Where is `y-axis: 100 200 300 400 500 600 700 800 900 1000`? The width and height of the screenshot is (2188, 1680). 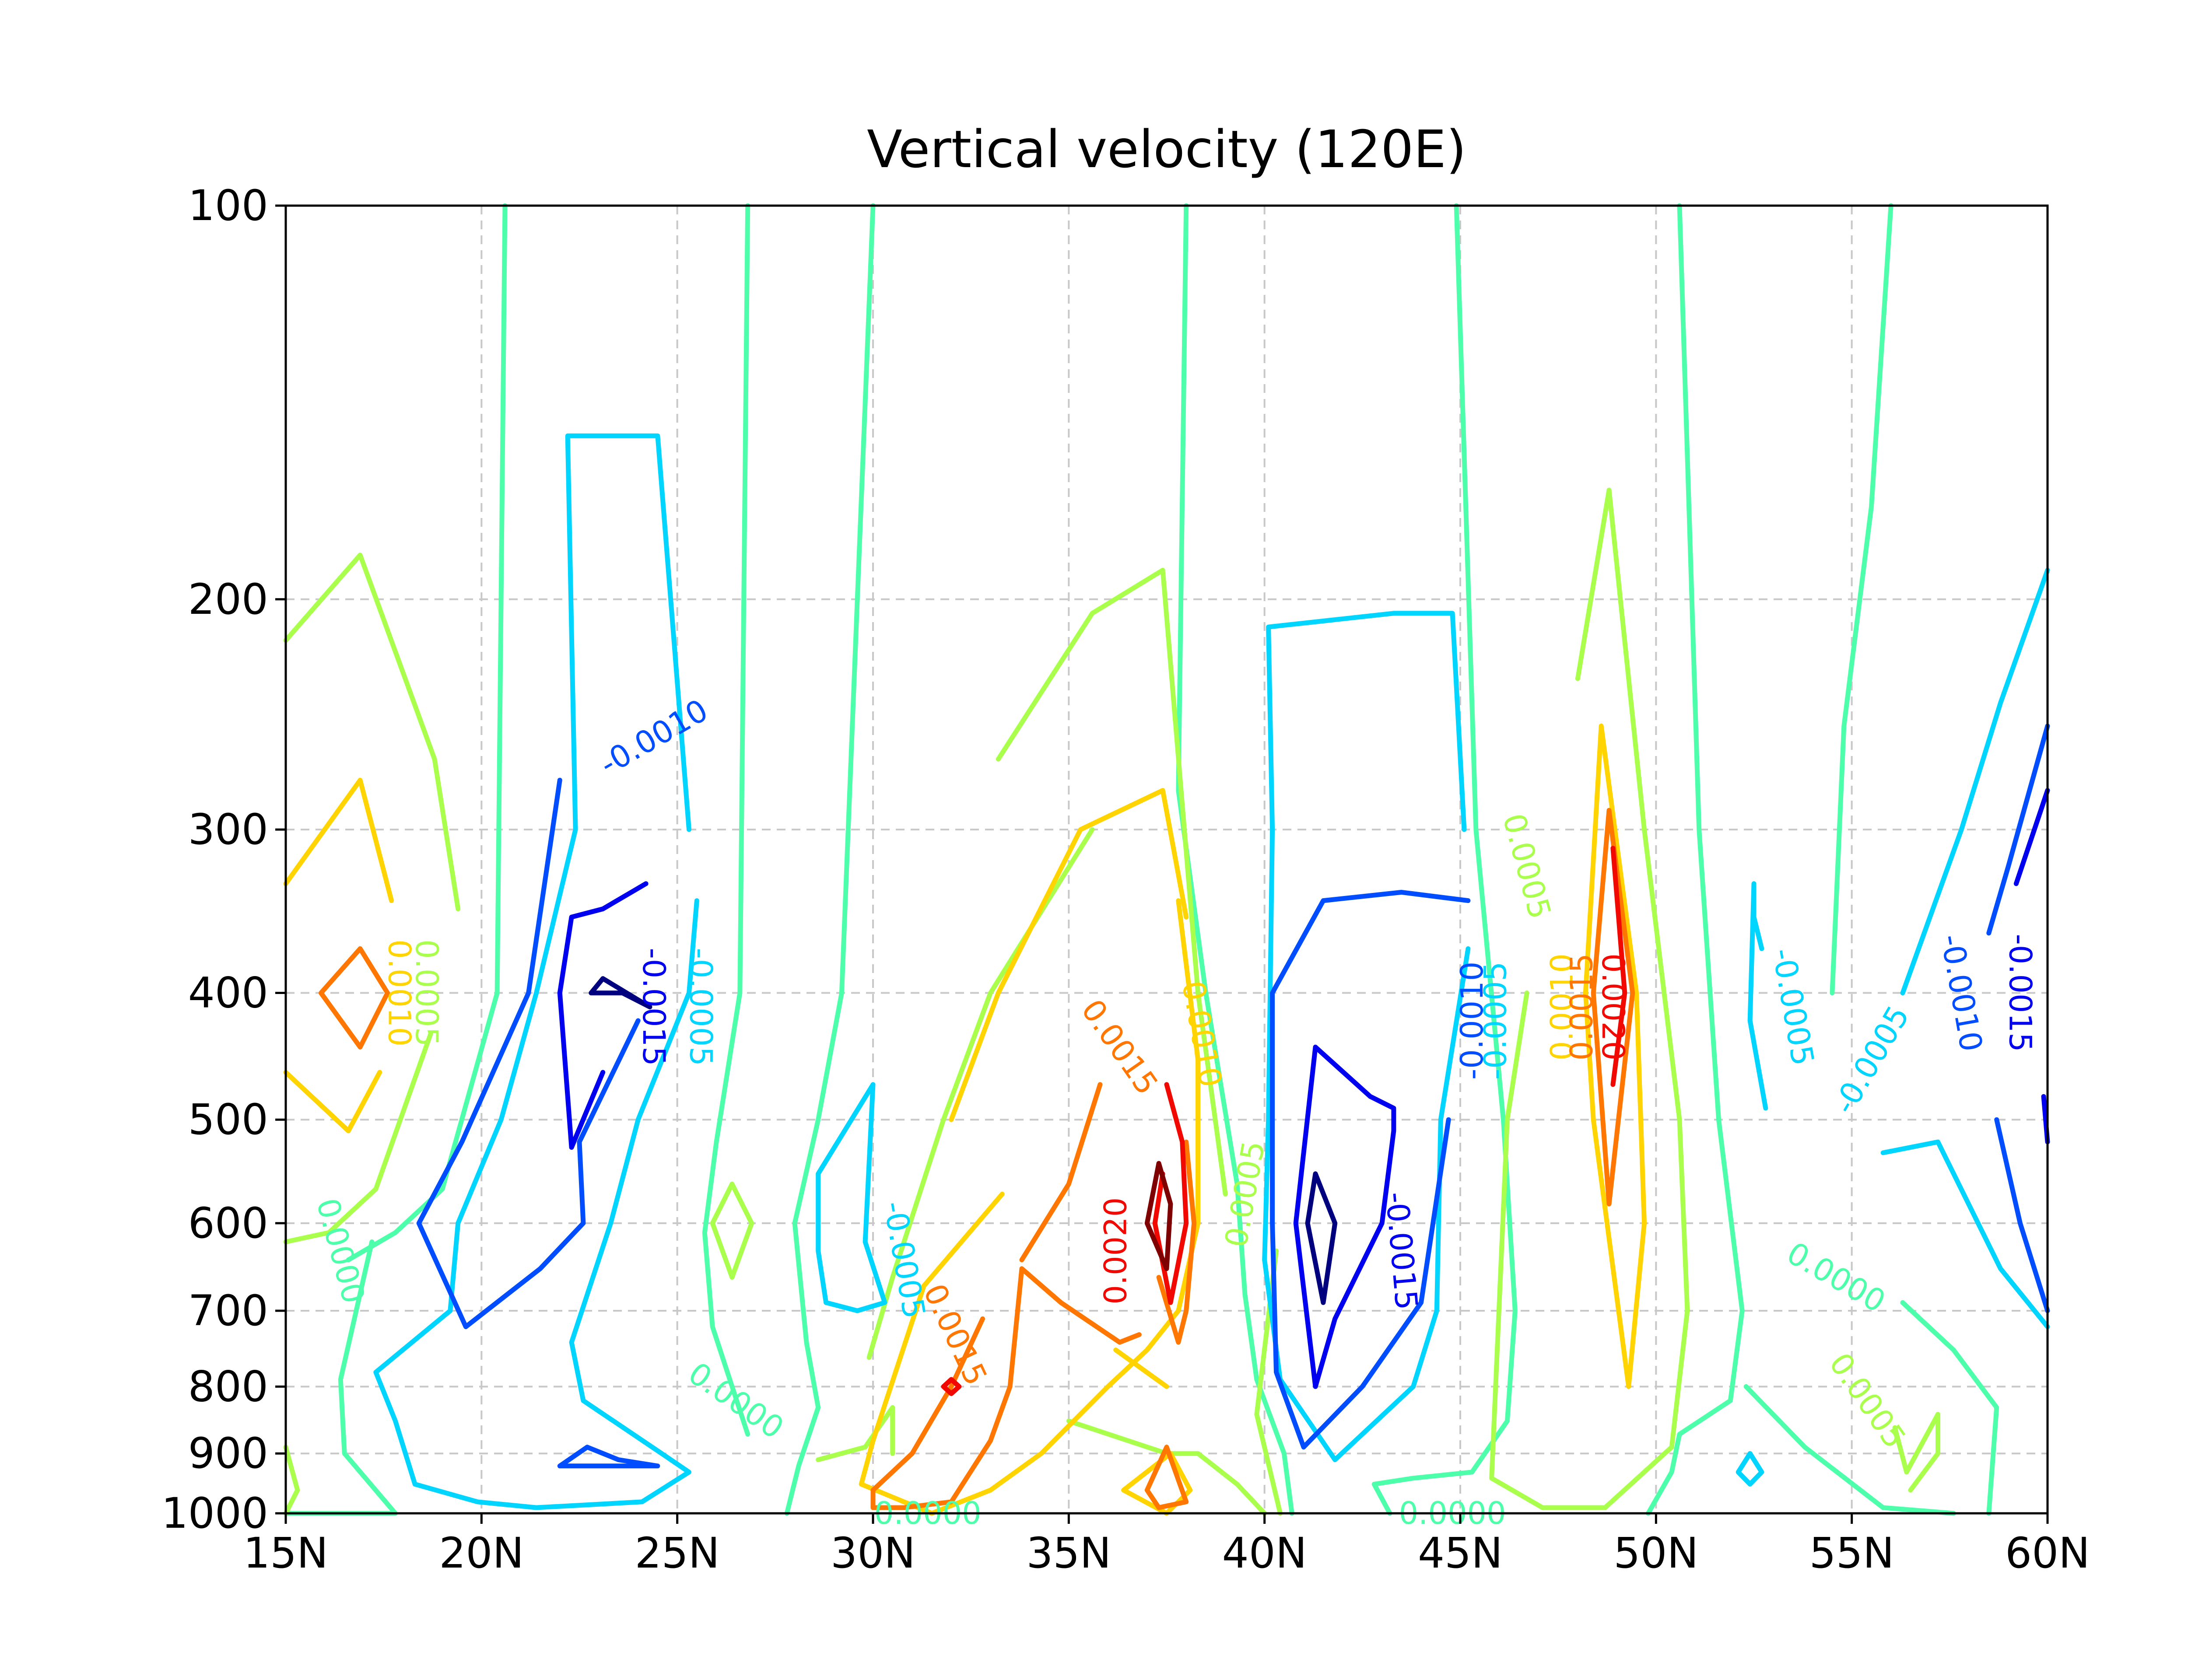
y-axis: 100 200 300 400 500 600 700 800 900 1000 is located at coordinates (223, 859).